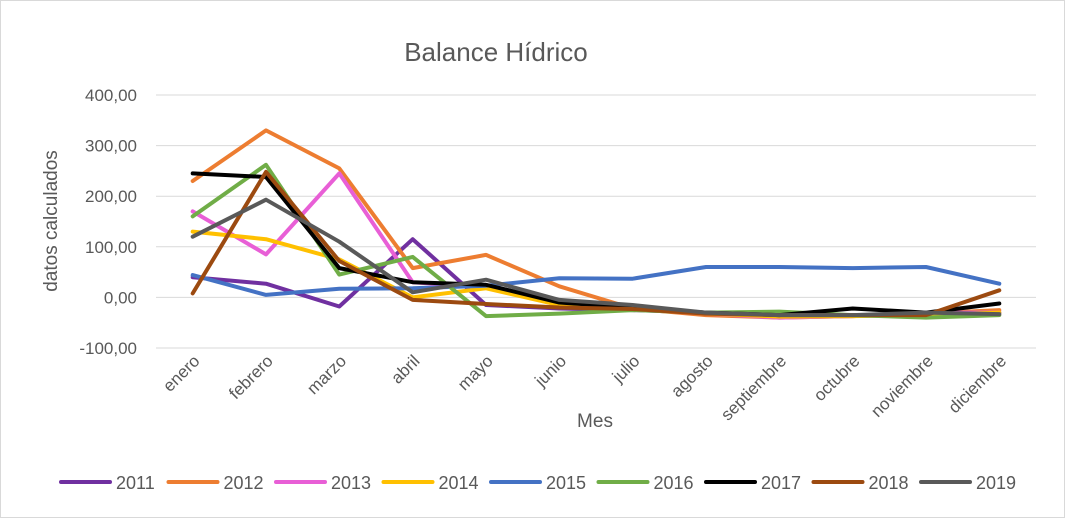  I want to click on x-tick-label: abril, so click(405, 369).